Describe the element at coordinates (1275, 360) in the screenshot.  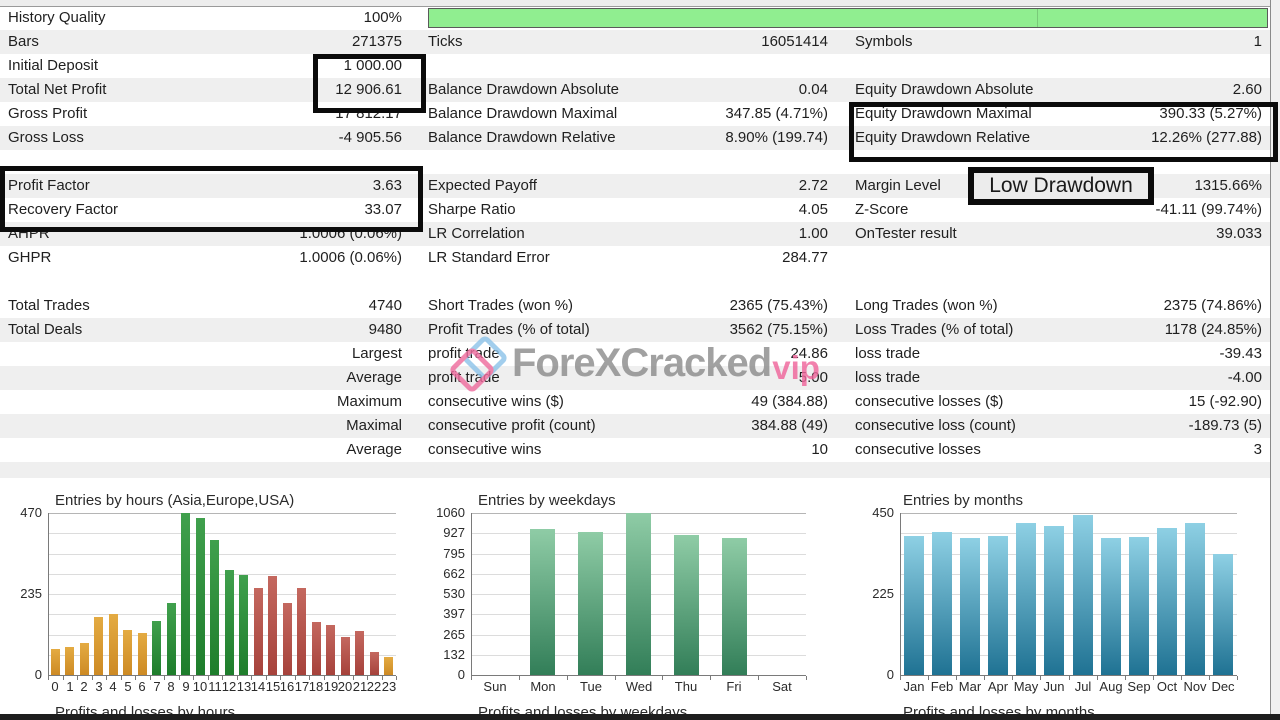
I see `window-right-edge` at that location.